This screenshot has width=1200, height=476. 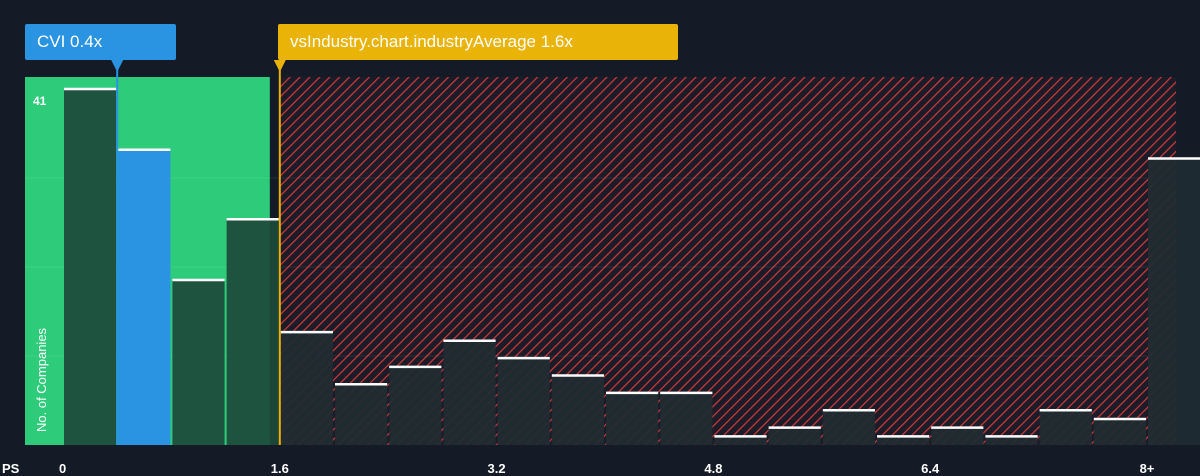 What do you see at coordinates (62, 468) in the screenshot?
I see `x-tick-label-0: 0` at bounding box center [62, 468].